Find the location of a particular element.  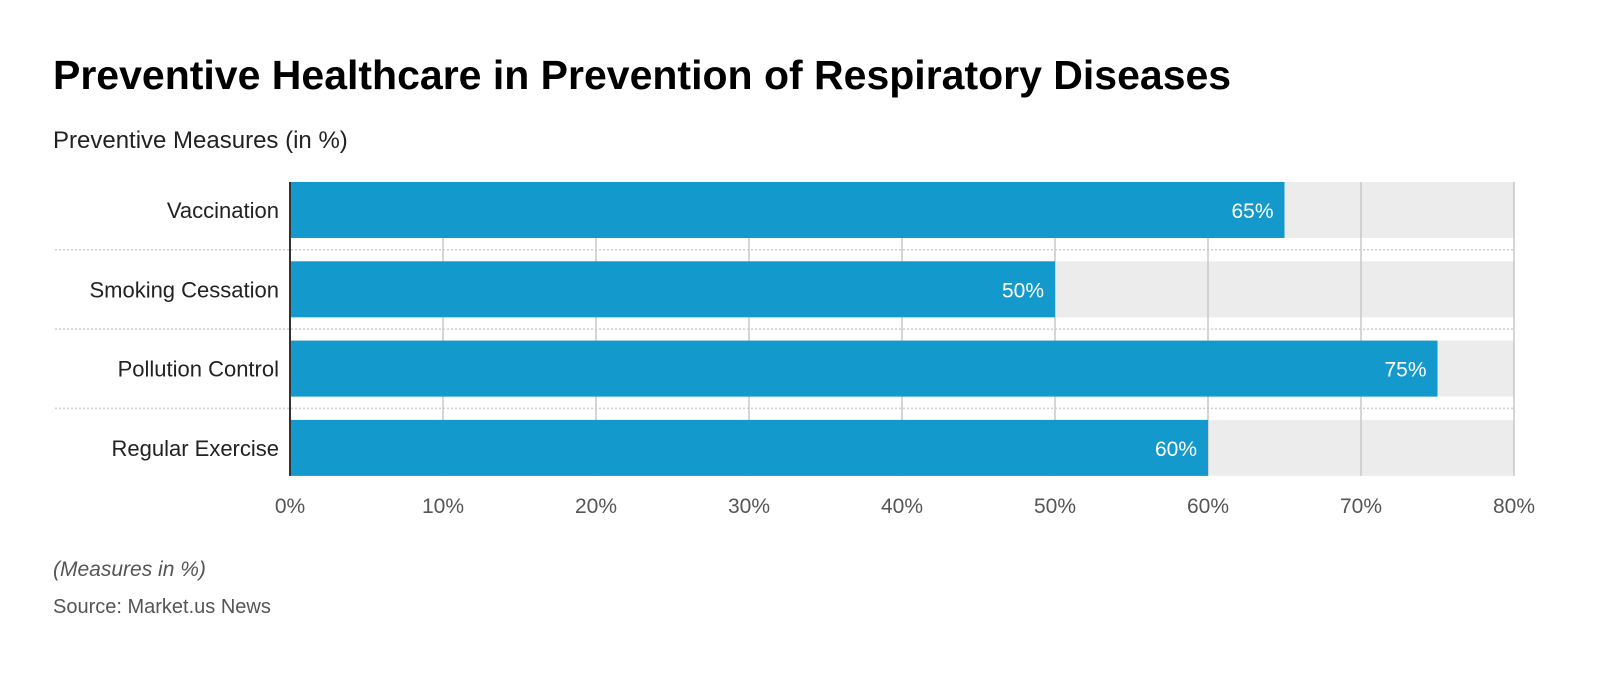

data-label: 75% is located at coordinates (1405, 370).